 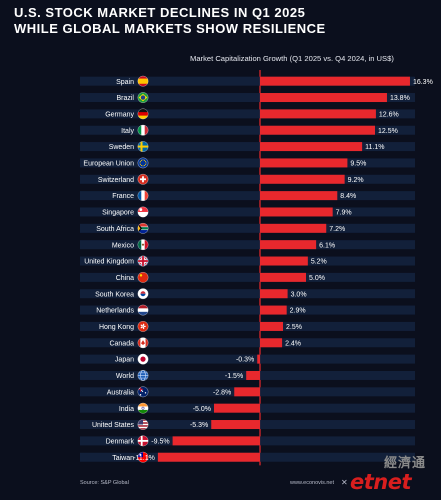 I want to click on bar-row: Spain 16.3%, so click(x=256, y=81).